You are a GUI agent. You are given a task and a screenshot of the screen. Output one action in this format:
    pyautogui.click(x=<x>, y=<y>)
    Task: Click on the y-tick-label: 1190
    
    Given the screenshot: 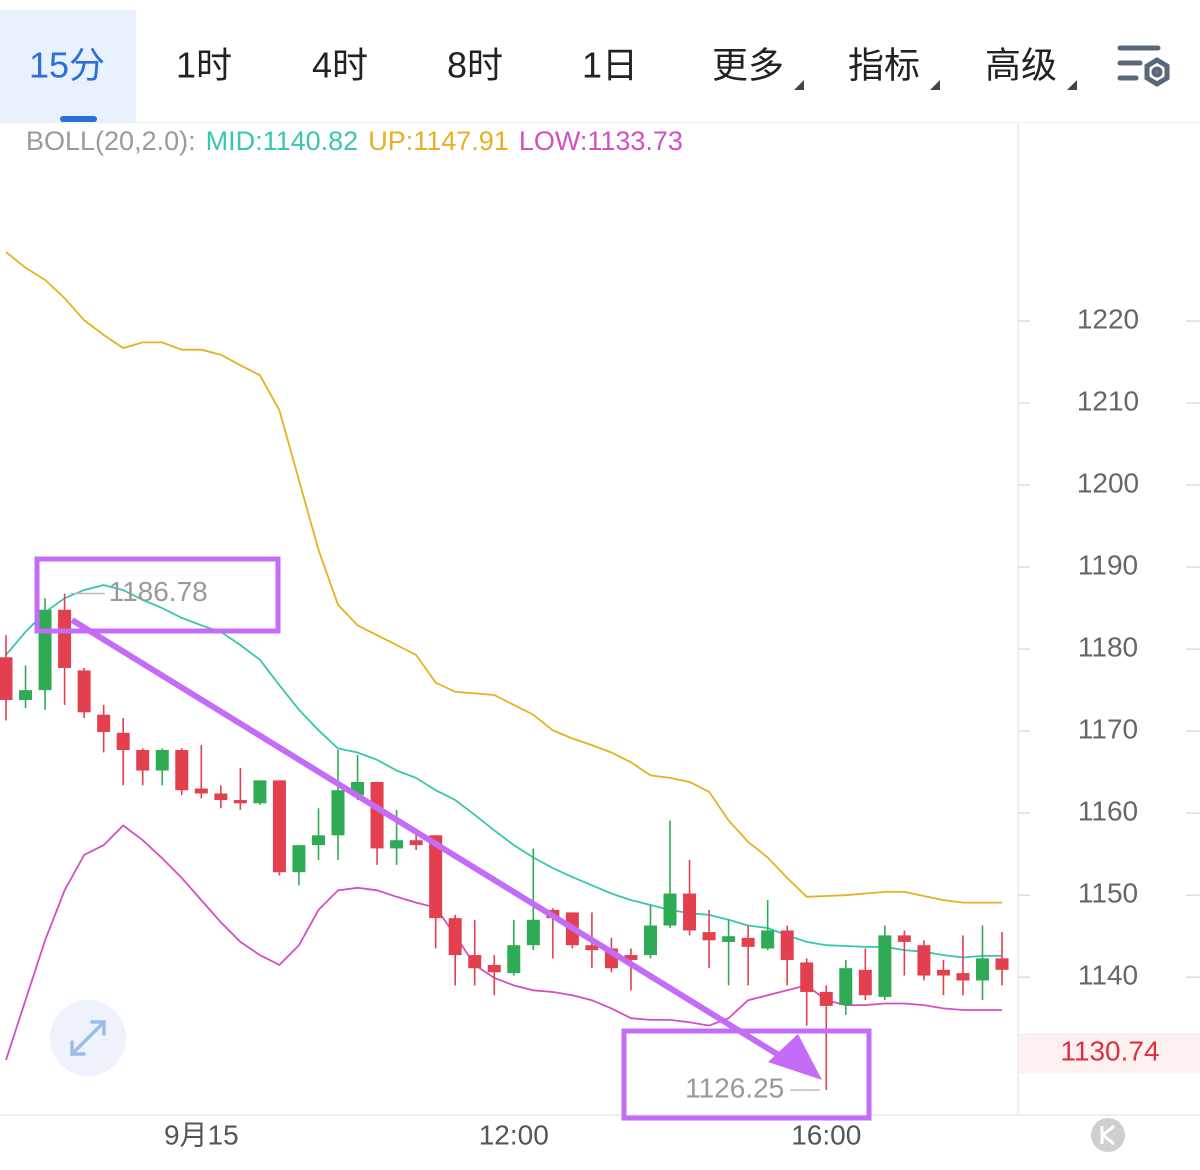 What is the action you would take?
    pyautogui.click(x=1108, y=564)
    